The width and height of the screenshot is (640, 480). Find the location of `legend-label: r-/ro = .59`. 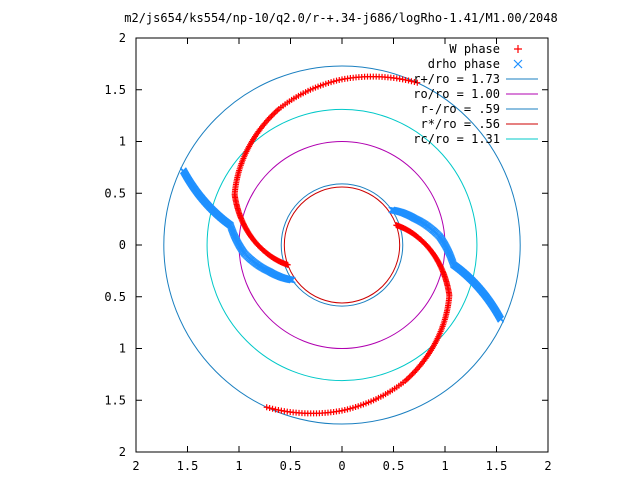

legend-label: r-/ro = .59 is located at coordinates (460, 109).